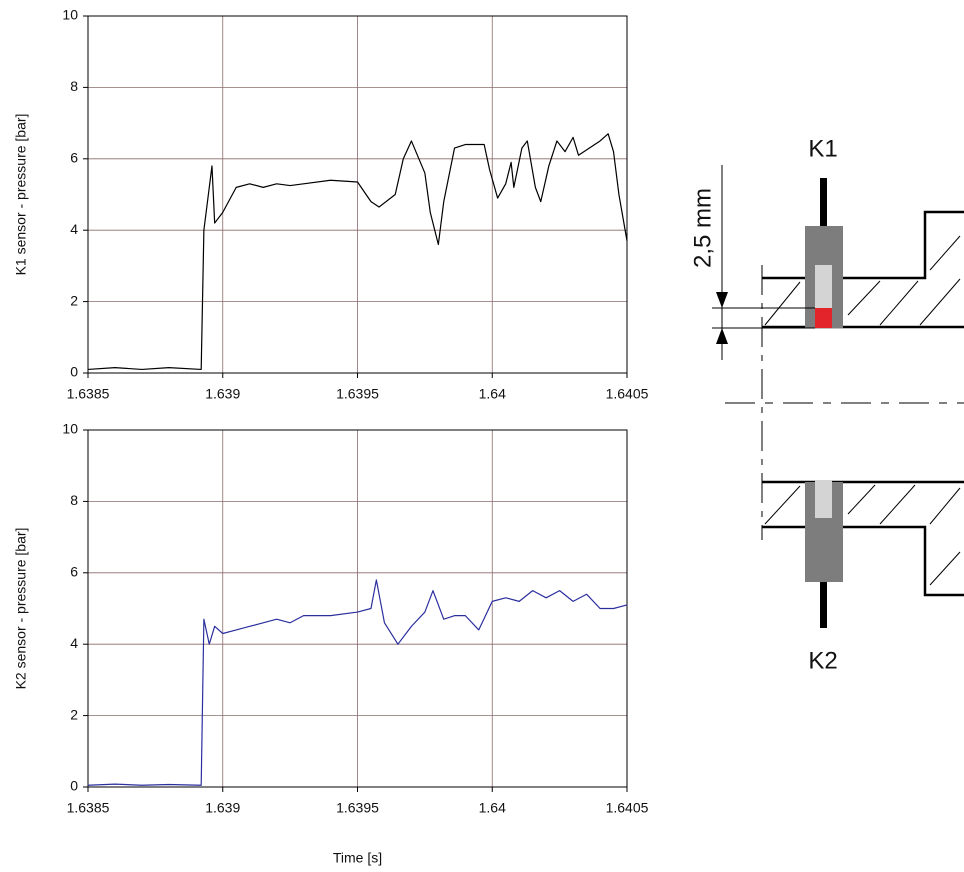 The width and height of the screenshot is (964, 872). Describe the element at coordinates (21, 195) in the screenshot. I see `y-axis-label: K1 sensor - pressure [bar]` at that location.